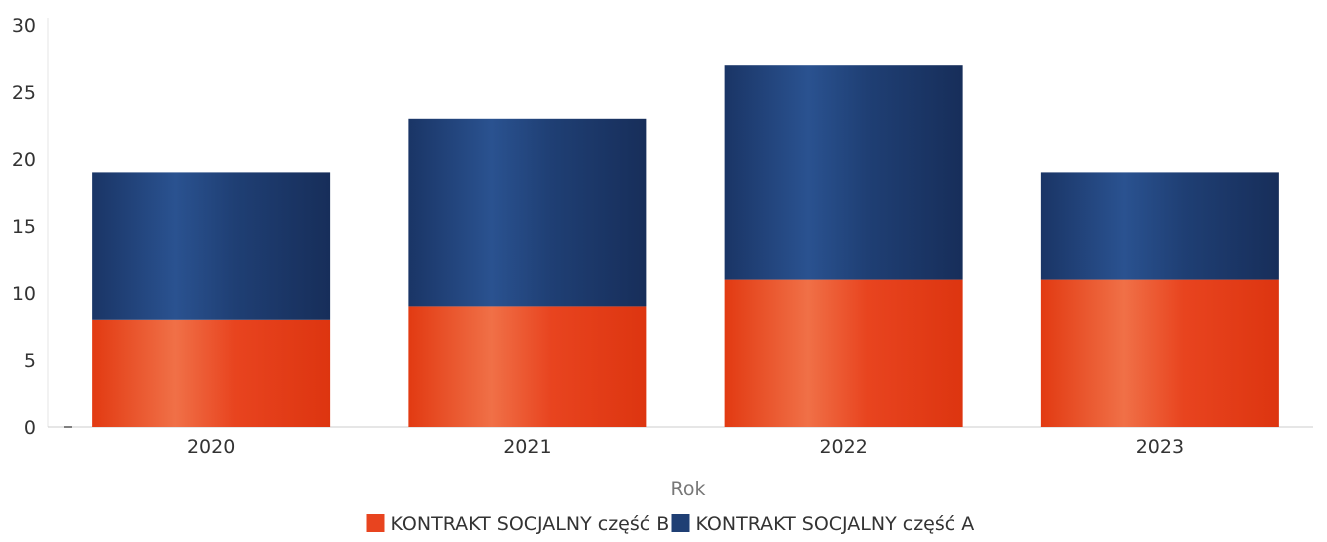  I want to click on y-tick-label-0: 0, so click(30, 428).